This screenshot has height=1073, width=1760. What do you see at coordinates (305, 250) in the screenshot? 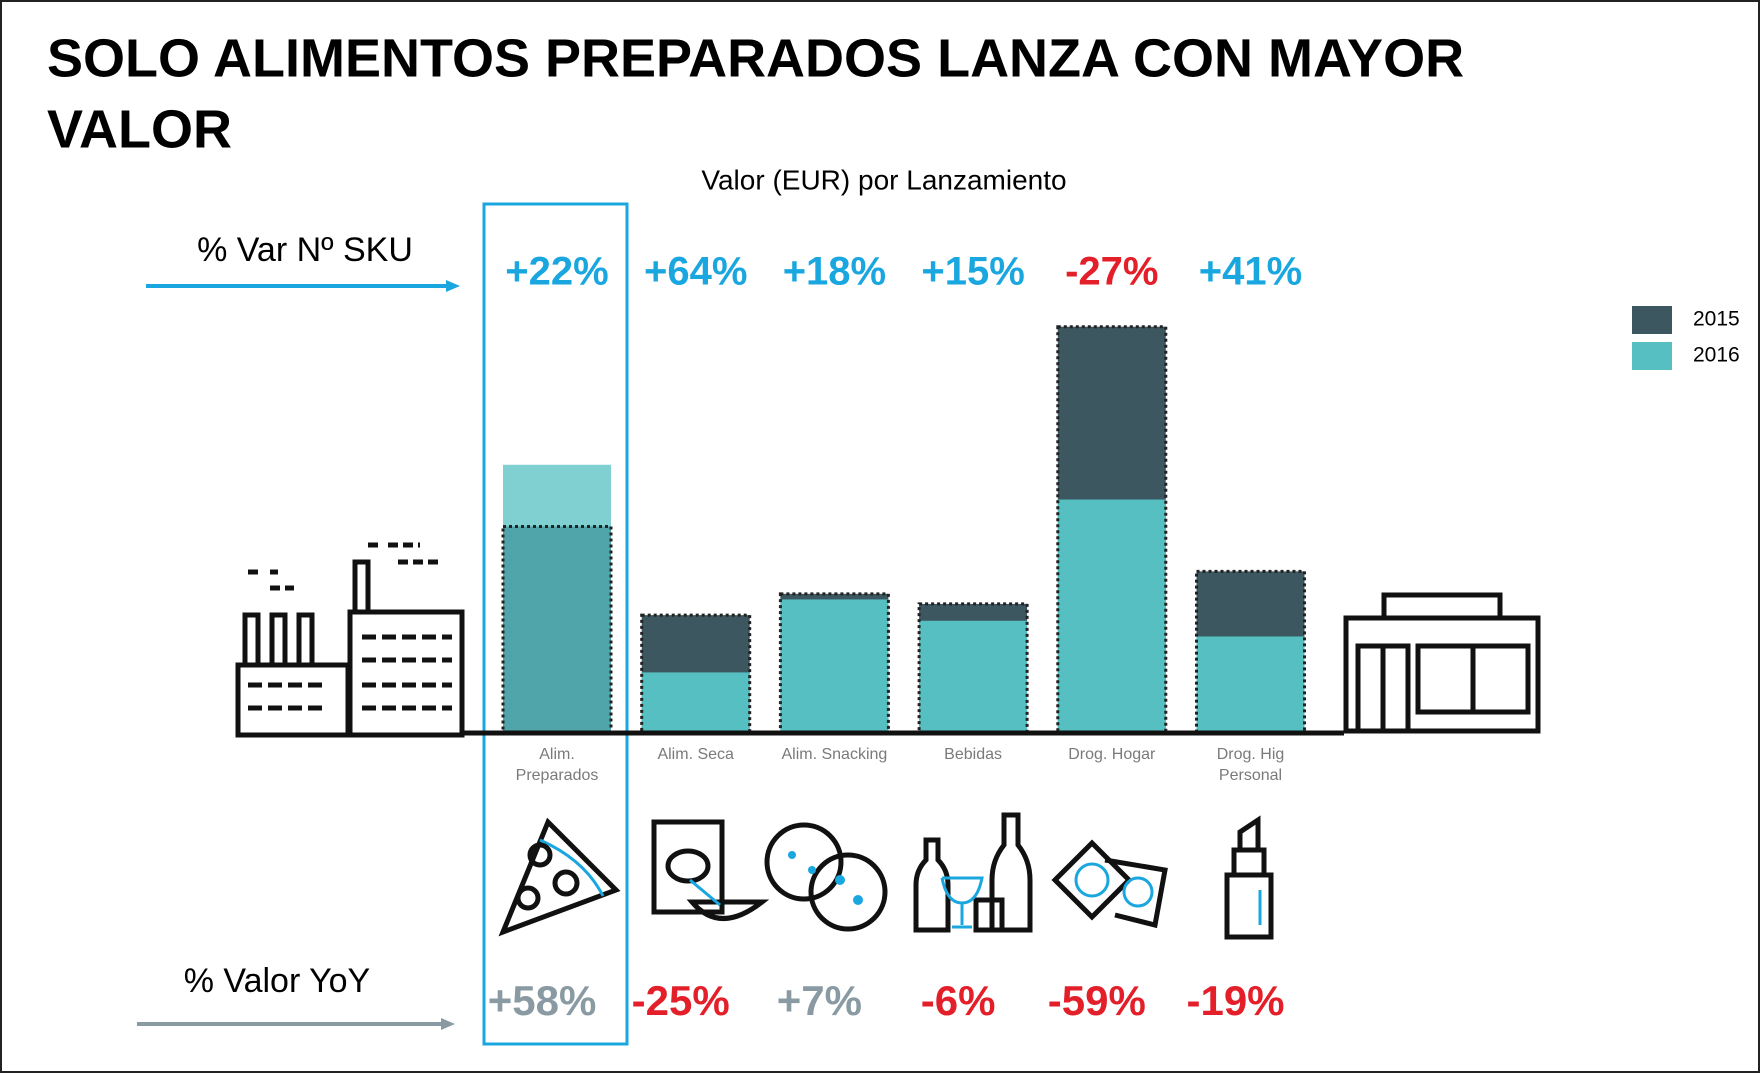
I see `sku-row-label: % Var Nº SKU` at bounding box center [305, 250].